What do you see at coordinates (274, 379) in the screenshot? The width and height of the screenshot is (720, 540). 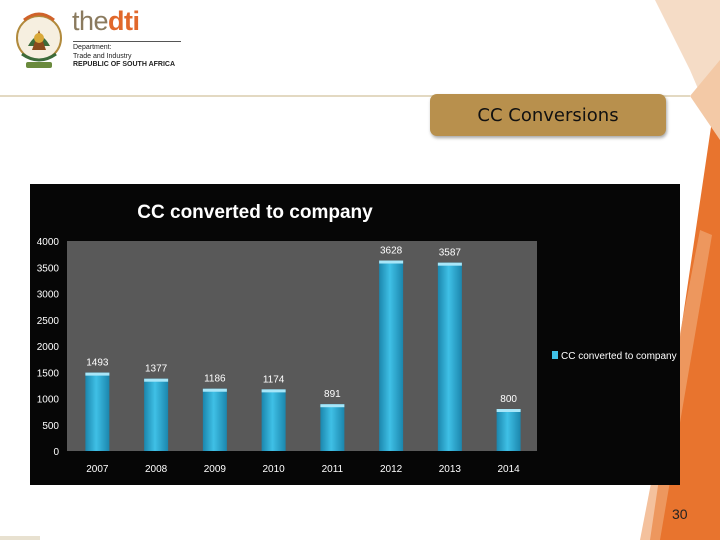 I see `data-label-2010: 1174` at bounding box center [274, 379].